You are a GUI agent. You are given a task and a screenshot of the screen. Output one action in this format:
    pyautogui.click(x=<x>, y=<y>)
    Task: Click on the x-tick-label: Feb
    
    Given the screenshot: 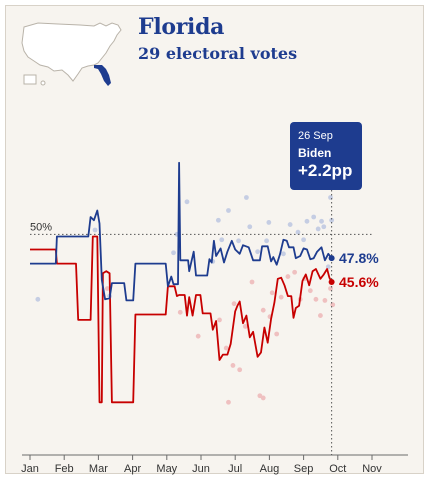 What is the action you would take?
    pyautogui.click(x=64, y=469)
    